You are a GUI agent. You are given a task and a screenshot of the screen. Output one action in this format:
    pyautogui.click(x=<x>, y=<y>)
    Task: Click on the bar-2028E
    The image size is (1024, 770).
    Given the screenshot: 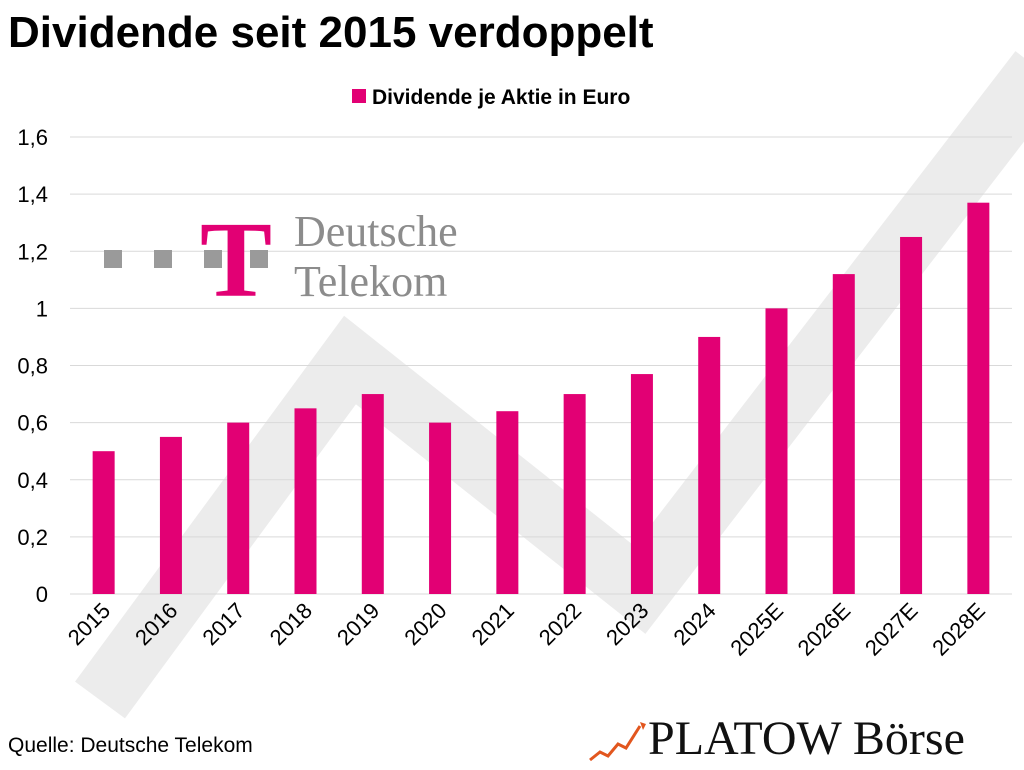 What is the action you would take?
    pyautogui.click(x=978, y=398)
    